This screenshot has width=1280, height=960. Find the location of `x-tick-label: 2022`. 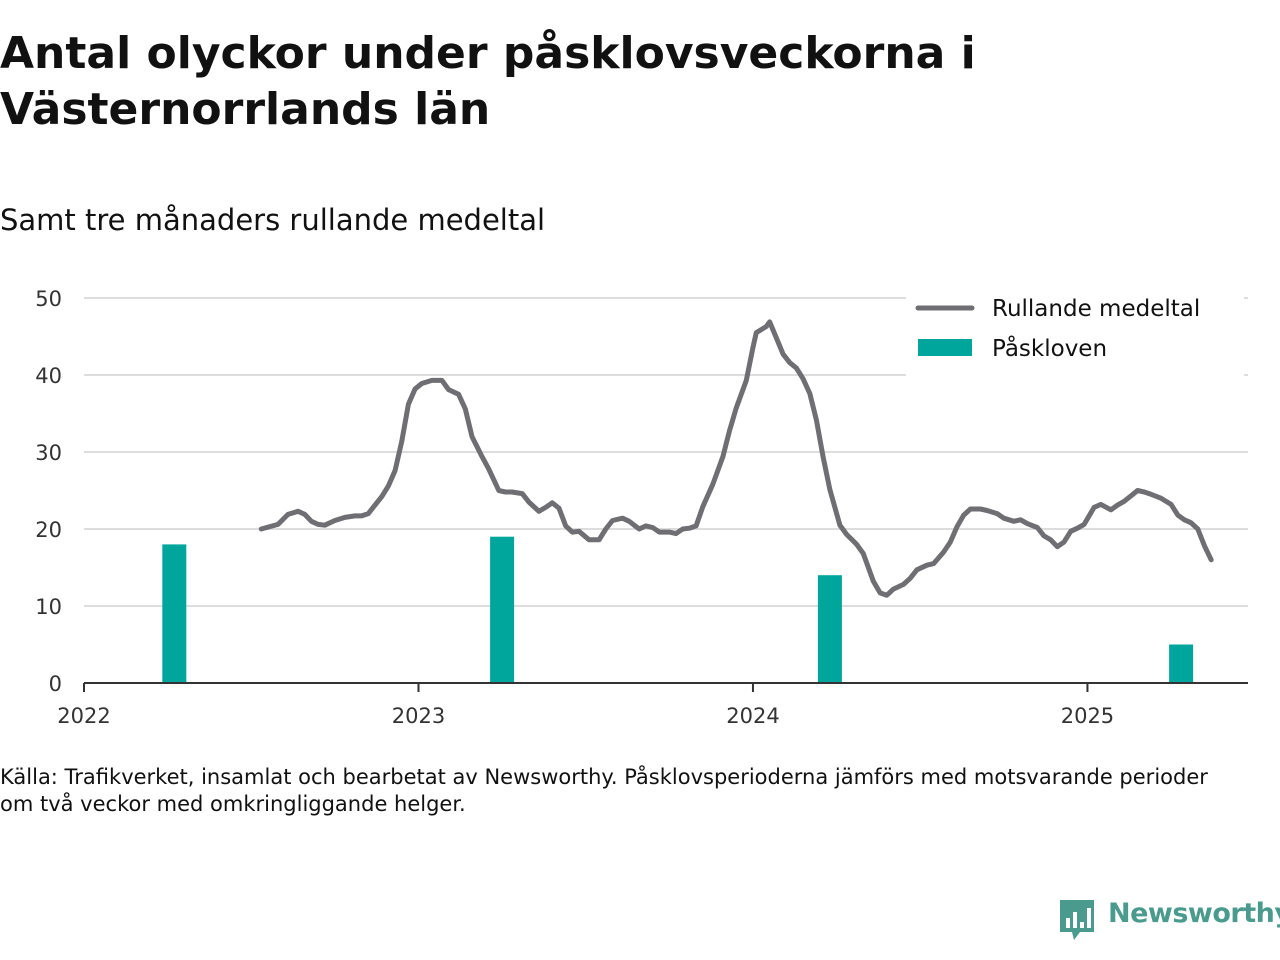

x-tick-label: 2022 is located at coordinates (83, 716).